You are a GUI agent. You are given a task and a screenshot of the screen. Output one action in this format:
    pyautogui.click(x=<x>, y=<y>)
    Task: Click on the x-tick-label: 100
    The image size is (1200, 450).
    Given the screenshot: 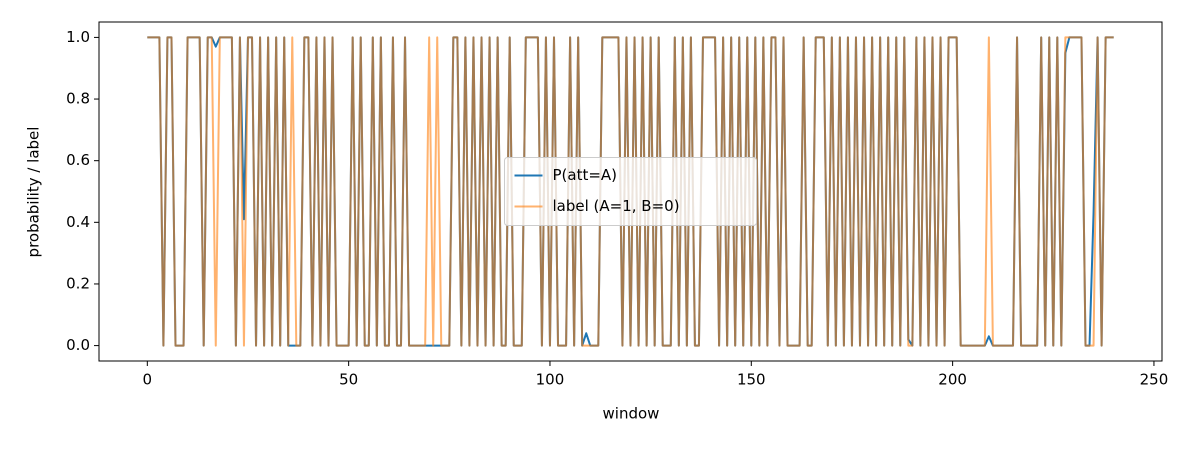 What is the action you would take?
    pyautogui.click(x=550, y=380)
    